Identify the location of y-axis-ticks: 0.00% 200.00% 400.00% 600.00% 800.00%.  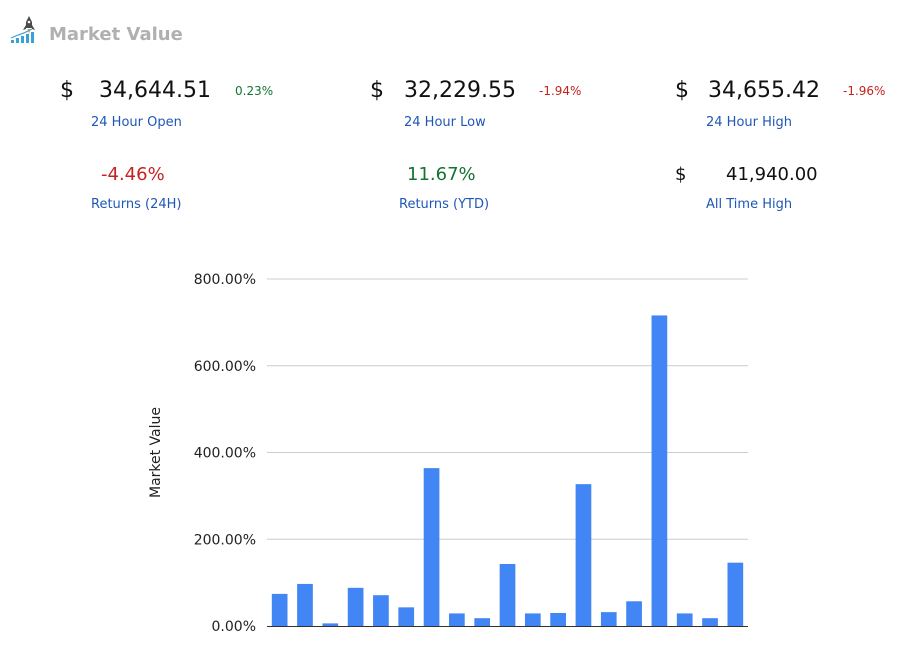
(225, 453).